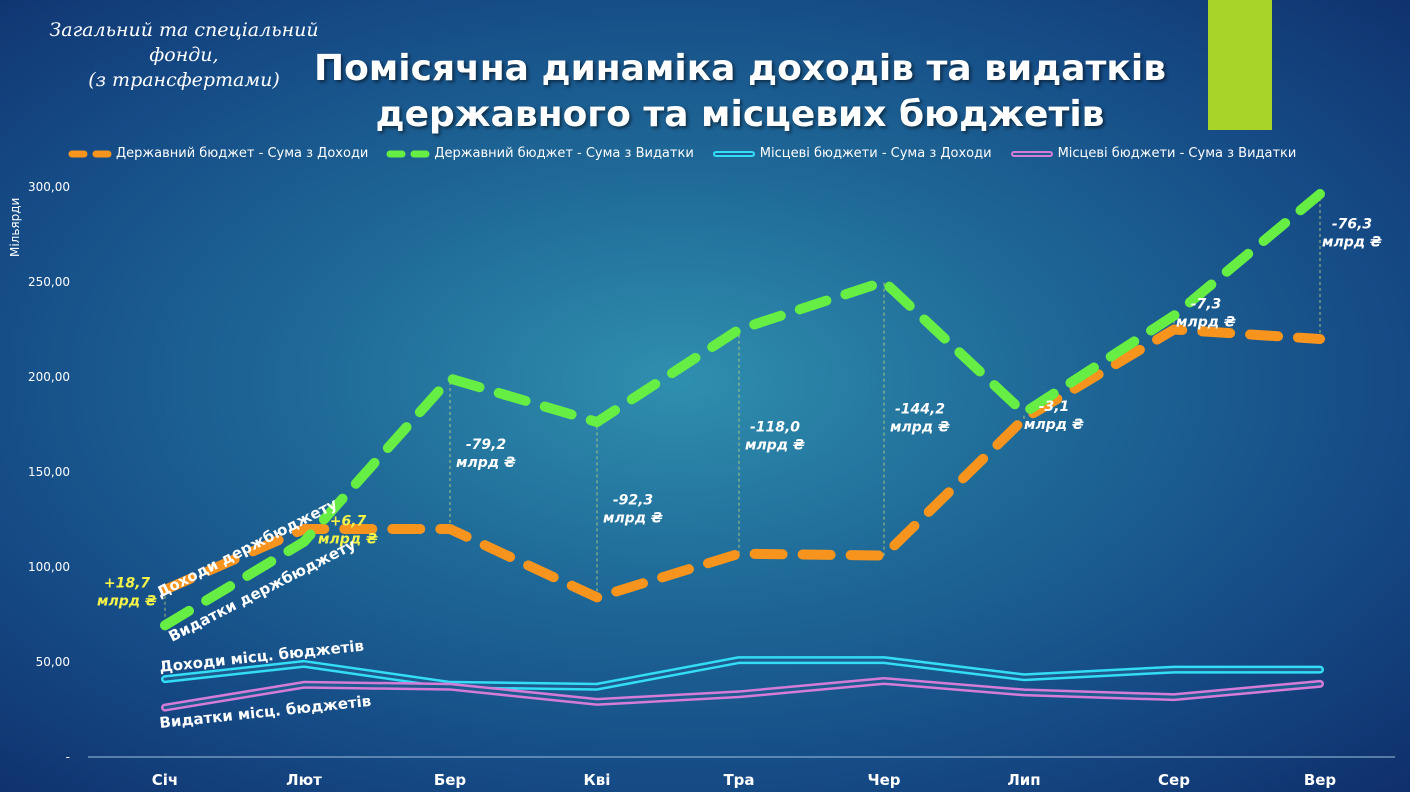 The image size is (1410, 792). I want to click on y-tick-label: 300,00, so click(49, 187).